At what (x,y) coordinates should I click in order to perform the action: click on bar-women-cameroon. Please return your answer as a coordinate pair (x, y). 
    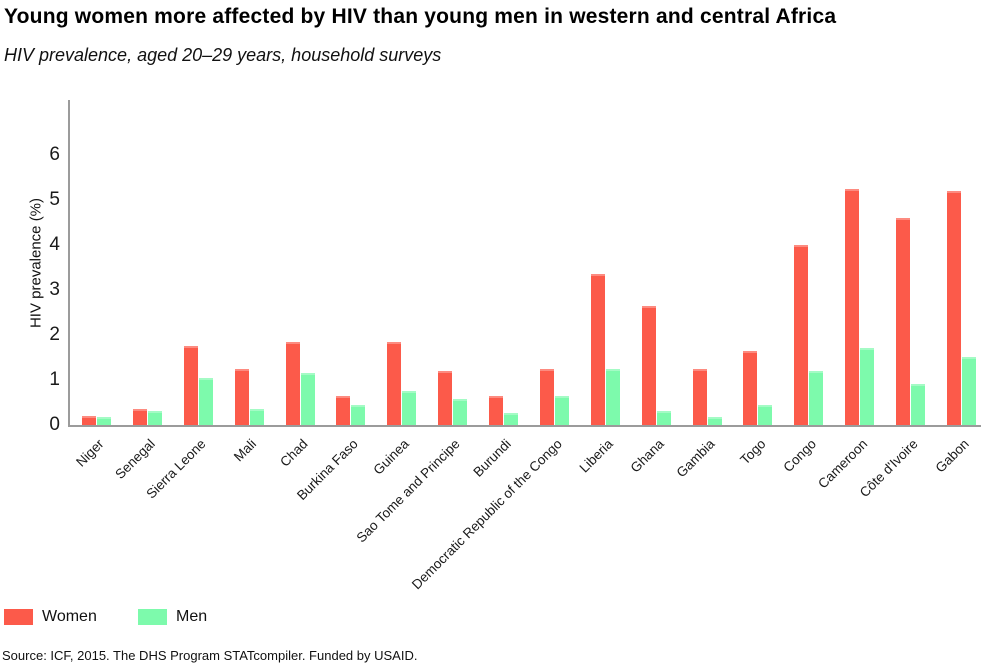
    Looking at the image, I should click on (852, 307).